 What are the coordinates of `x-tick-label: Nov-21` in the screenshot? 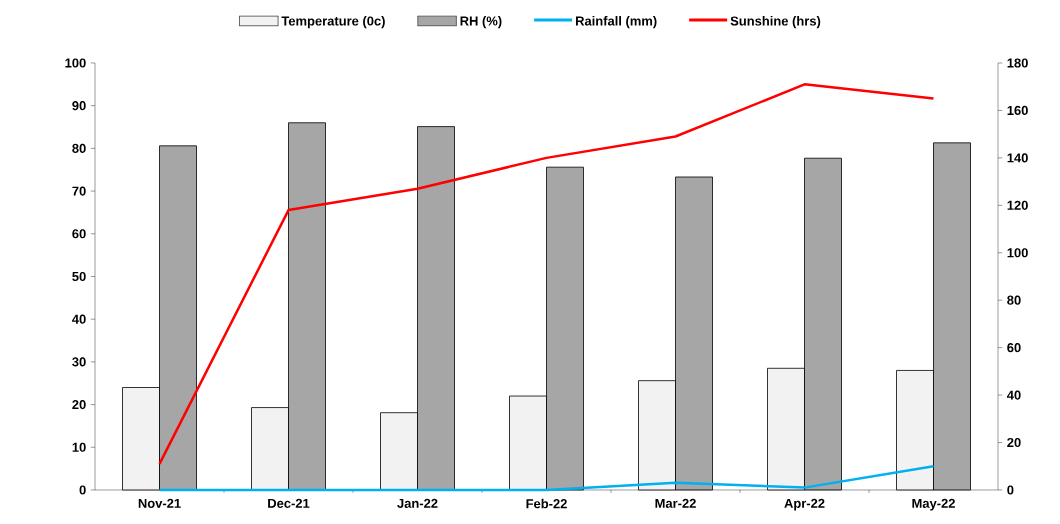 It's located at (159, 503).